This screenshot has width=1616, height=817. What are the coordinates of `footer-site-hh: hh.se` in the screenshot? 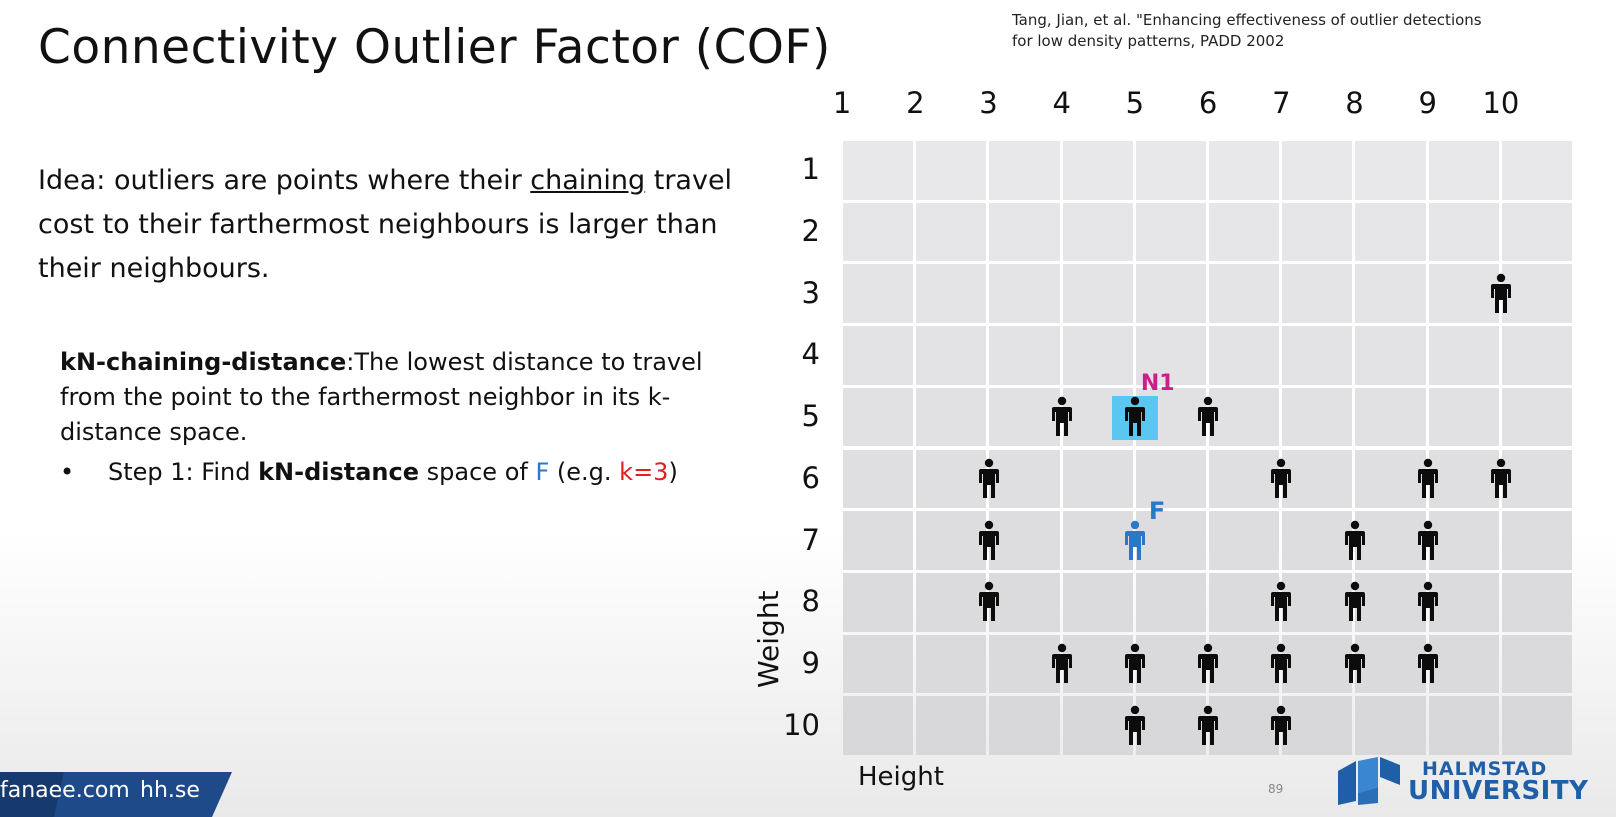 It's located at (170, 790).